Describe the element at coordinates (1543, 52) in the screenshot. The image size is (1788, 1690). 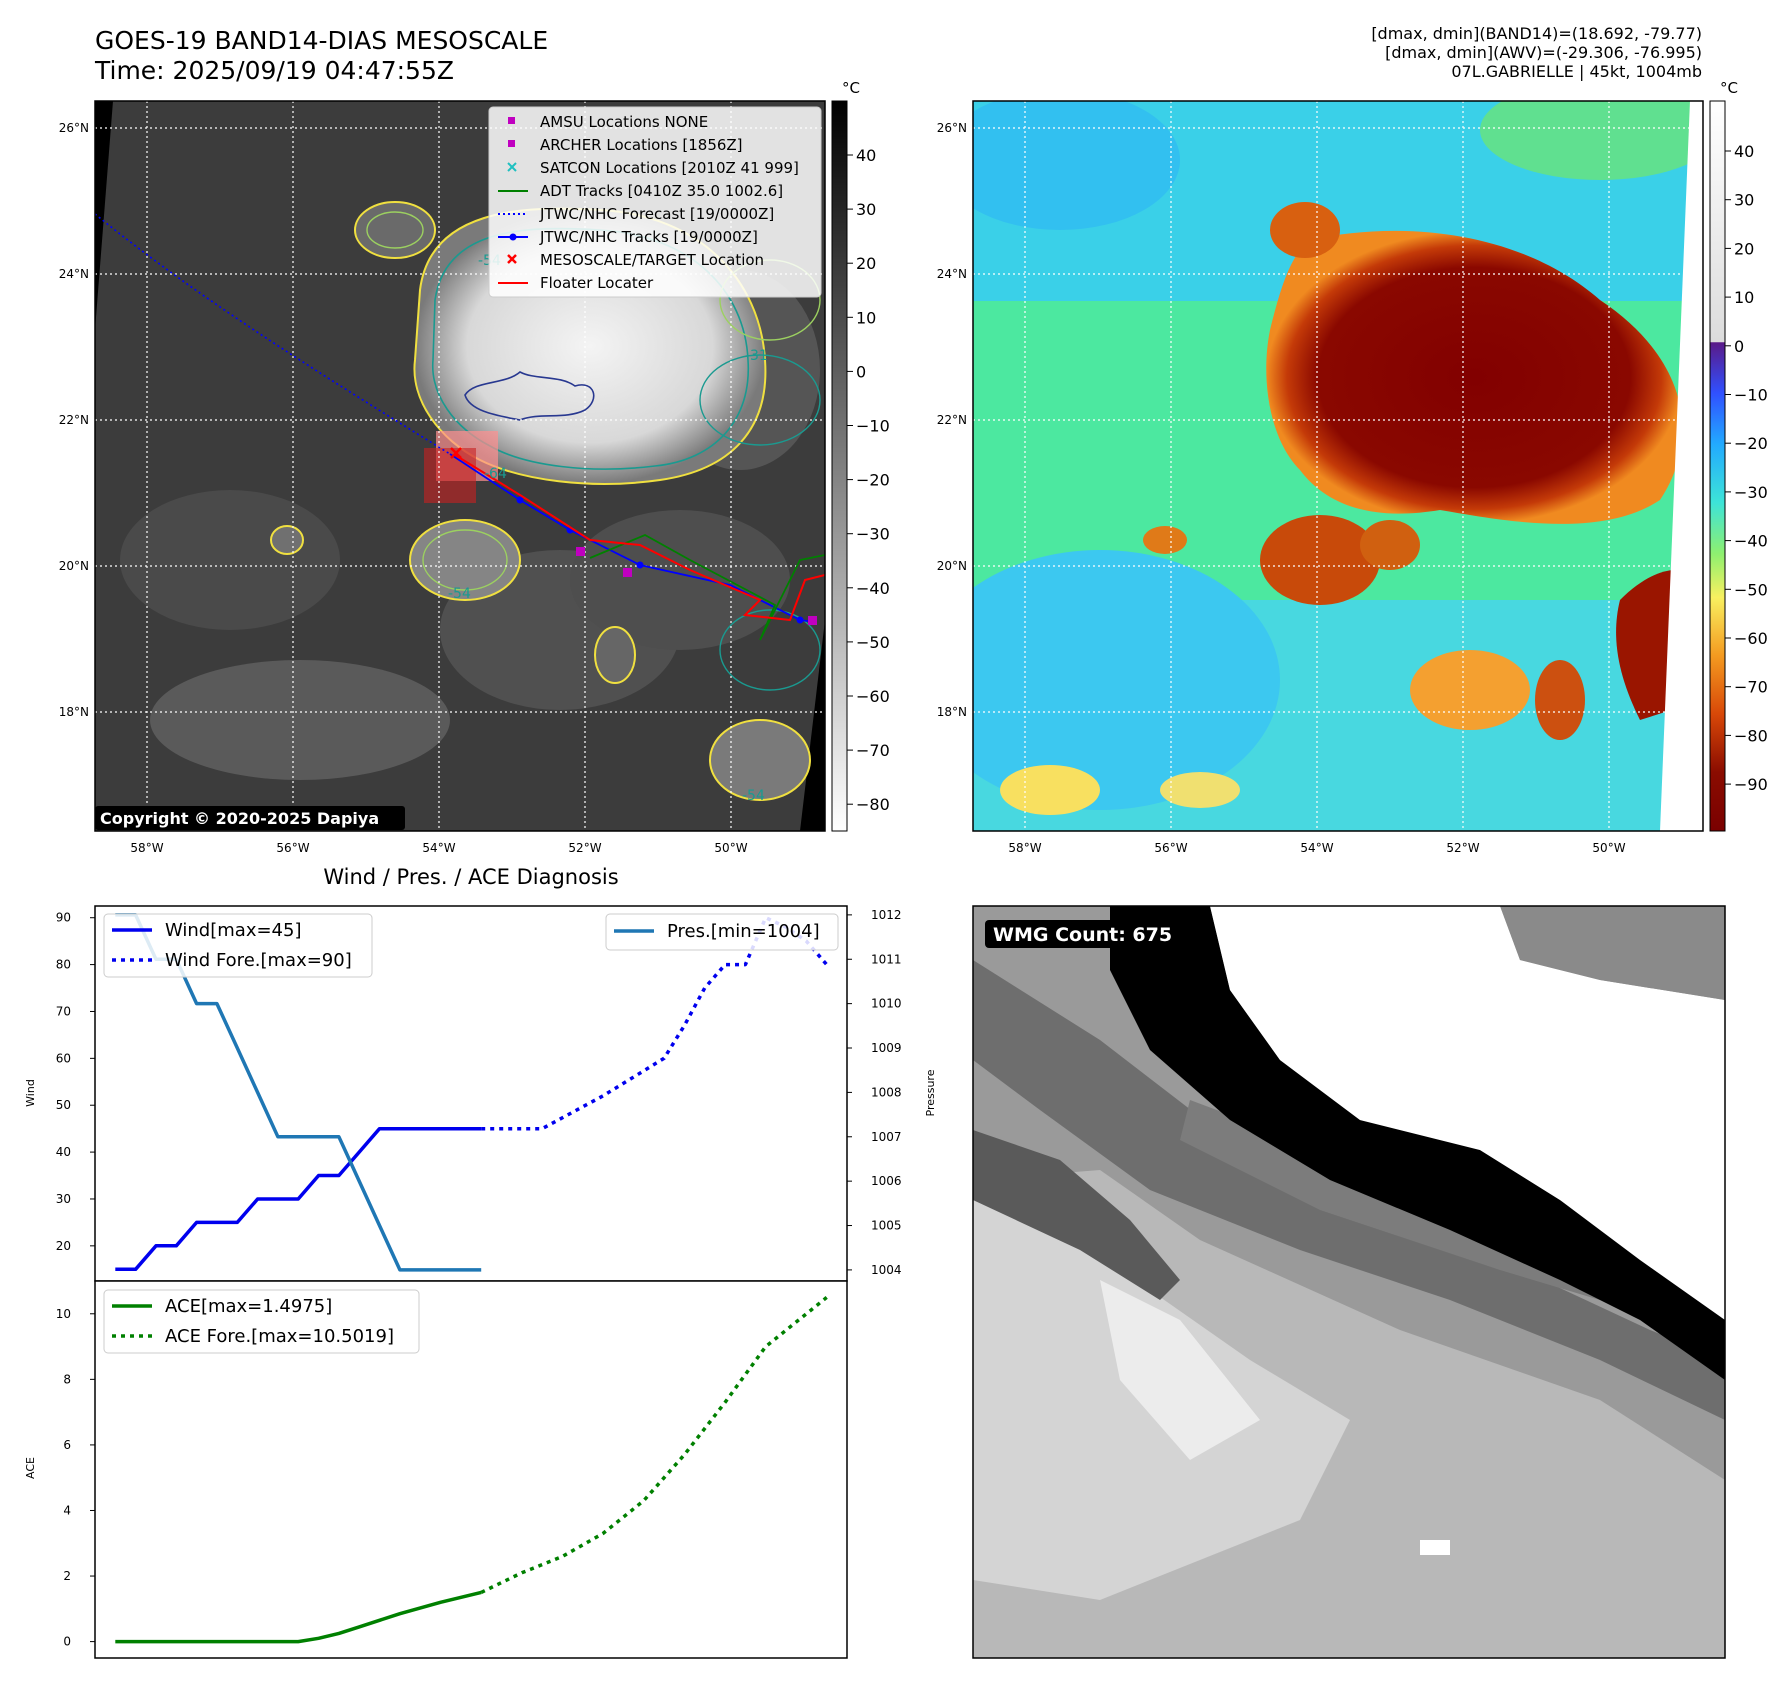
I see `awv-range: [dmax, dmin](AWV)=(-29.306, -76.995)` at that location.